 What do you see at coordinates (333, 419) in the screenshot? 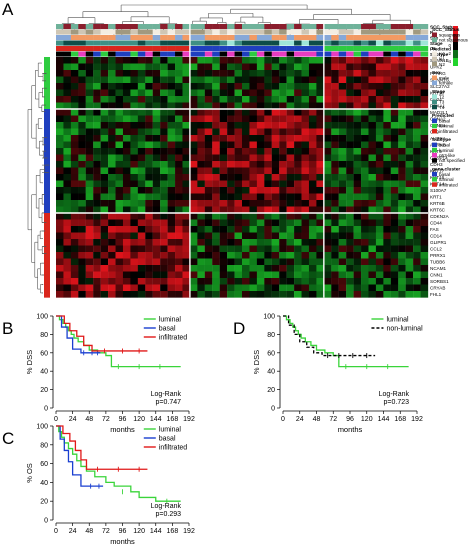
I see `x-tick-label: 72` at bounding box center [333, 419].